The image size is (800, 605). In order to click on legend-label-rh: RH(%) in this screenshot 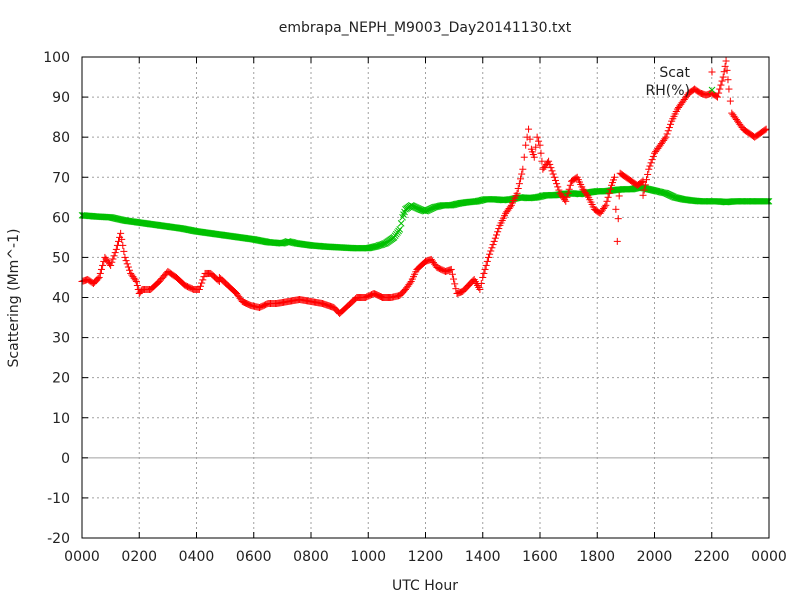, I will do `click(668, 91)`.